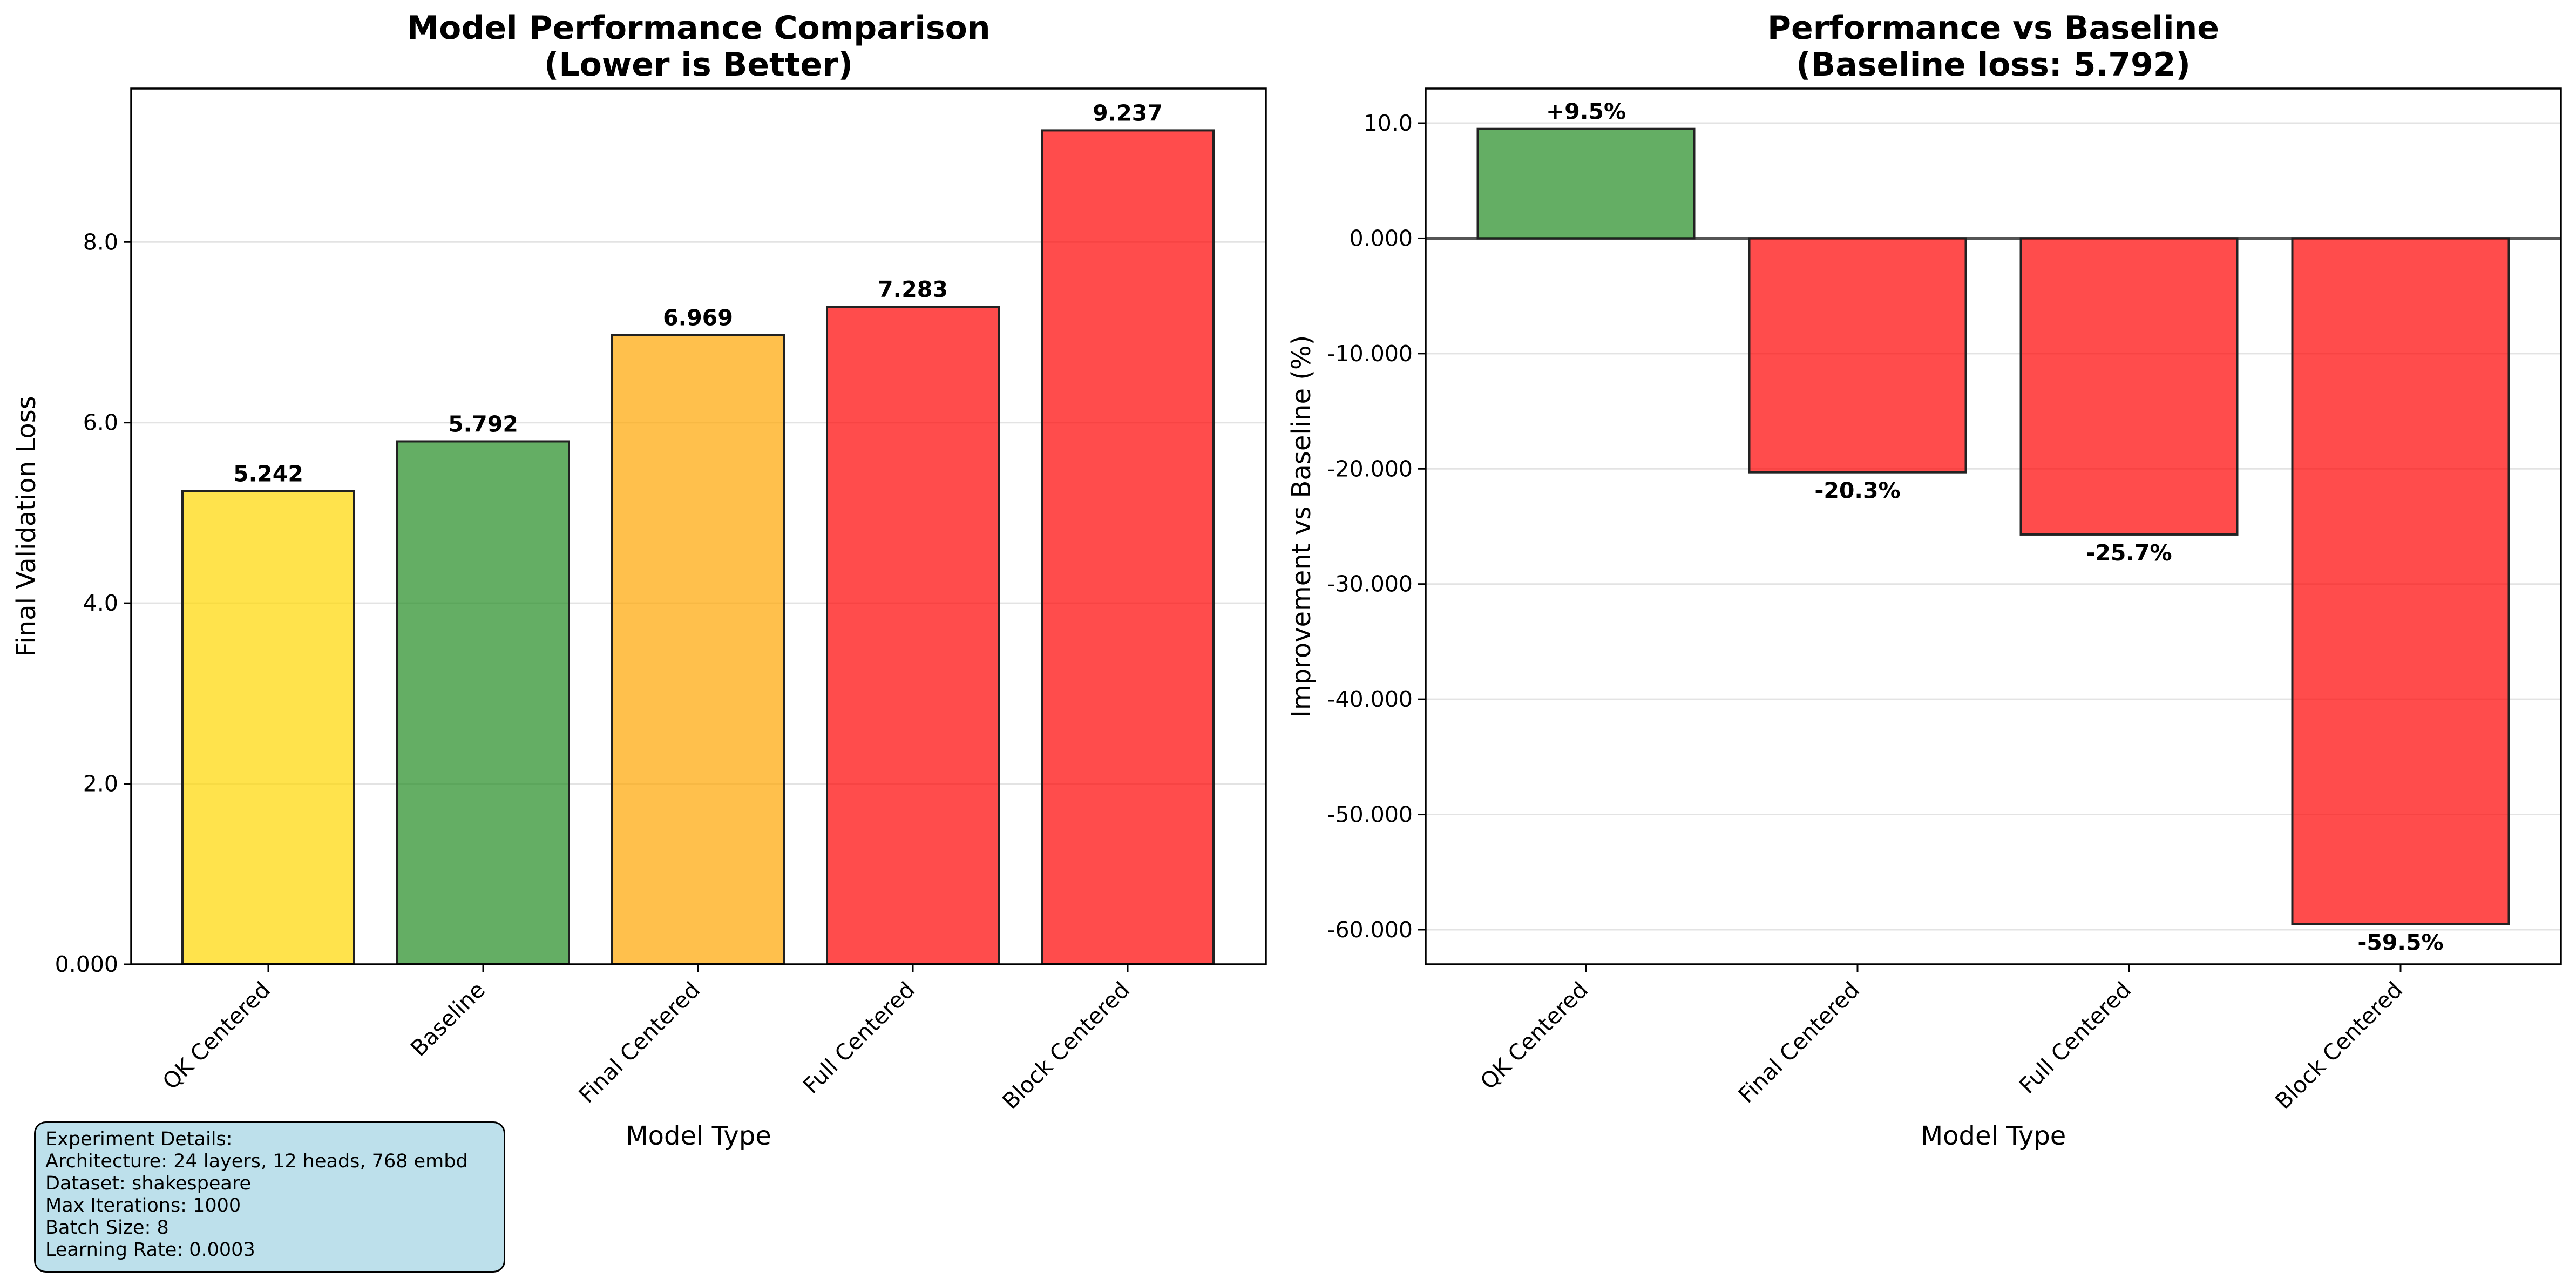 This screenshot has width=2576, height=1278. What do you see at coordinates (107, 1228) in the screenshot?
I see `experiment-batch-size: Batch Size: 8` at bounding box center [107, 1228].